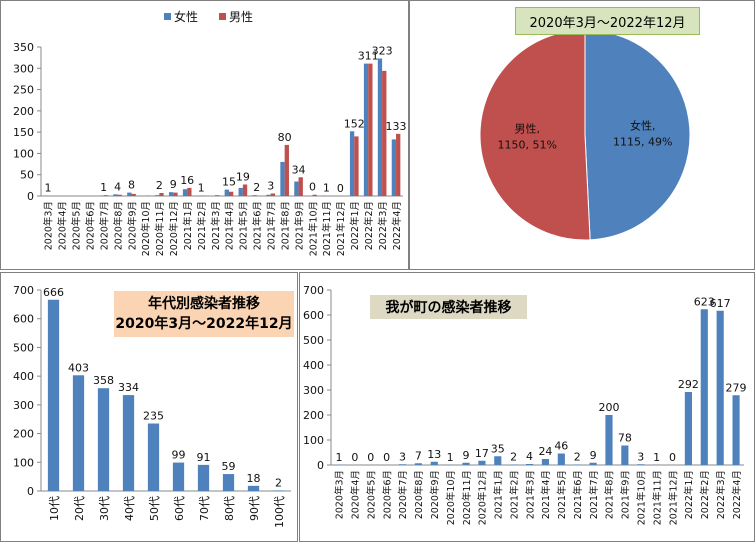  What do you see at coordinates (448, 307) in the screenshot?
I see `town-chart-title: 我が町の感染者推移` at bounding box center [448, 307].